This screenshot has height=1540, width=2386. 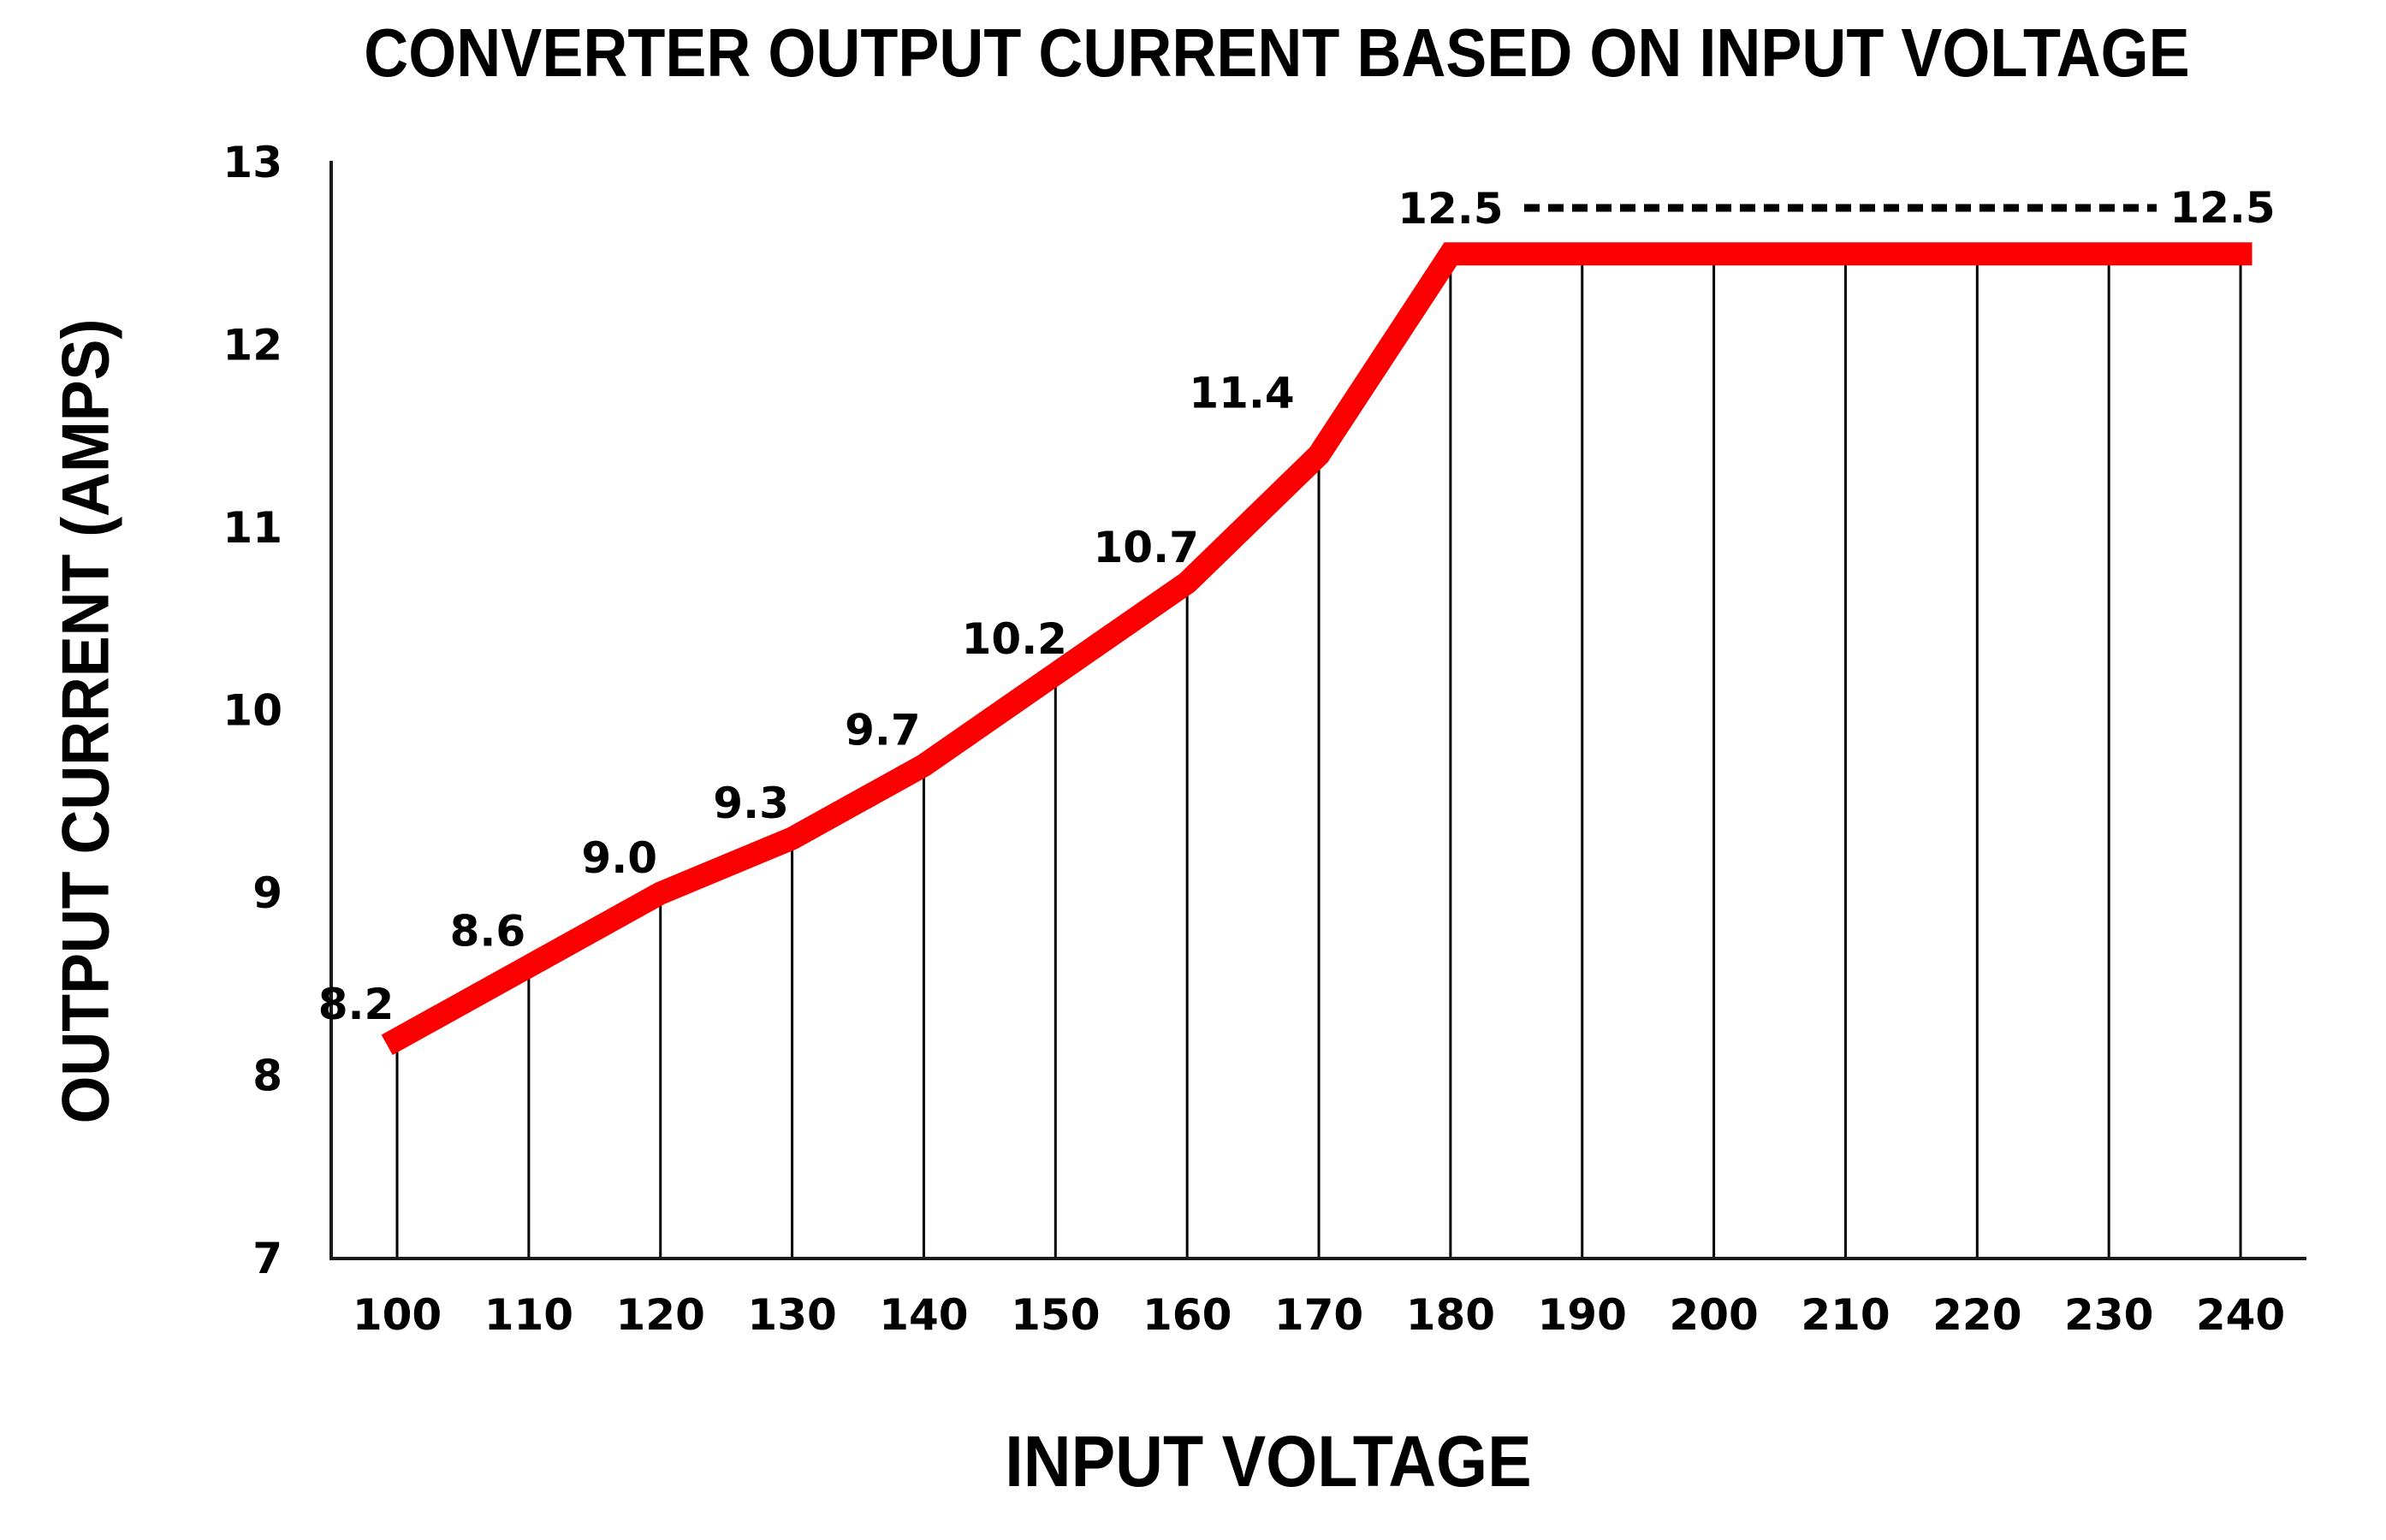 What do you see at coordinates (252, 528) in the screenshot?
I see `y-tick-label: 11` at bounding box center [252, 528].